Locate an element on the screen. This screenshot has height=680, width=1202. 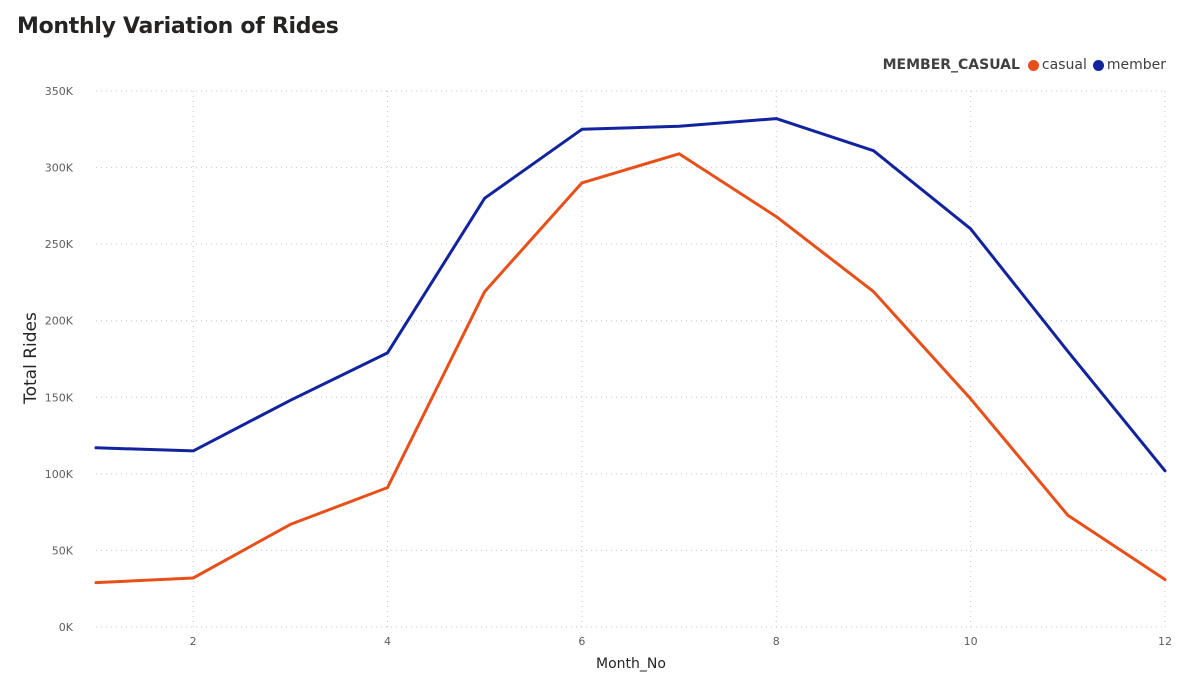
y-tick-label: 50K is located at coordinates (63, 550).